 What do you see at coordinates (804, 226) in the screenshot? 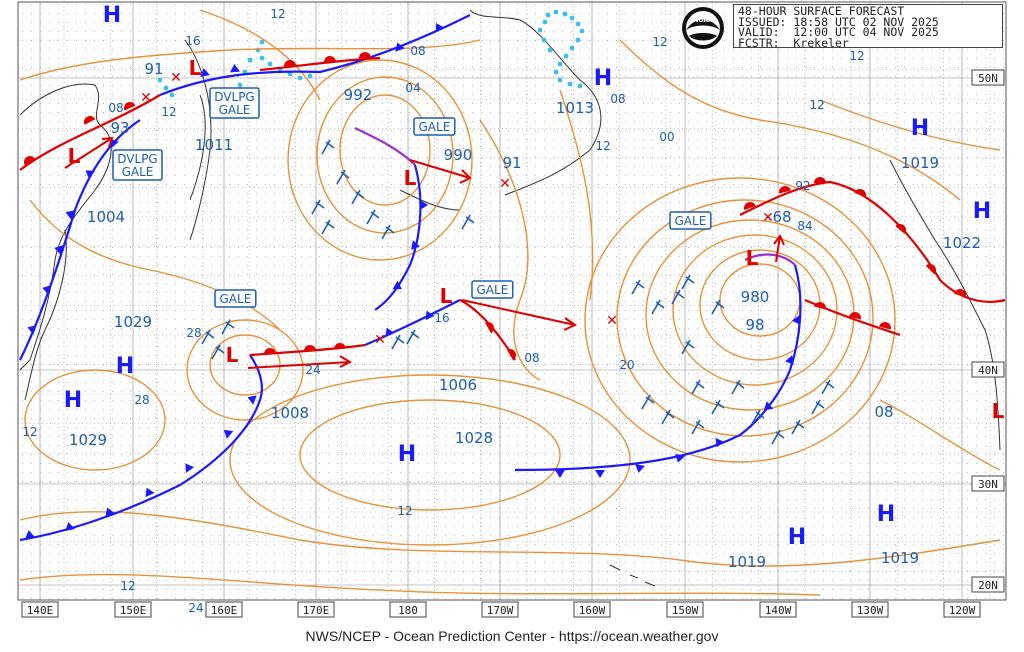
I see `isobar-value-label: 84` at bounding box center [804, 226].